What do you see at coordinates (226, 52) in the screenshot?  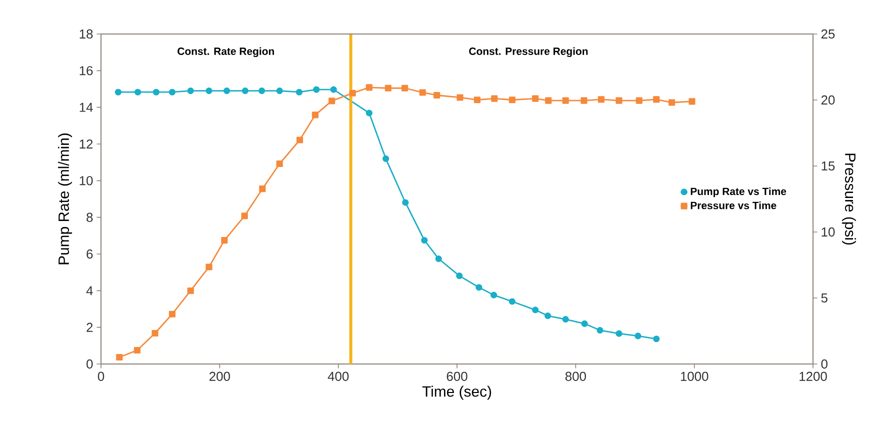 I see `annotation: Const. Rate Region` at bounding box center [226, 52].